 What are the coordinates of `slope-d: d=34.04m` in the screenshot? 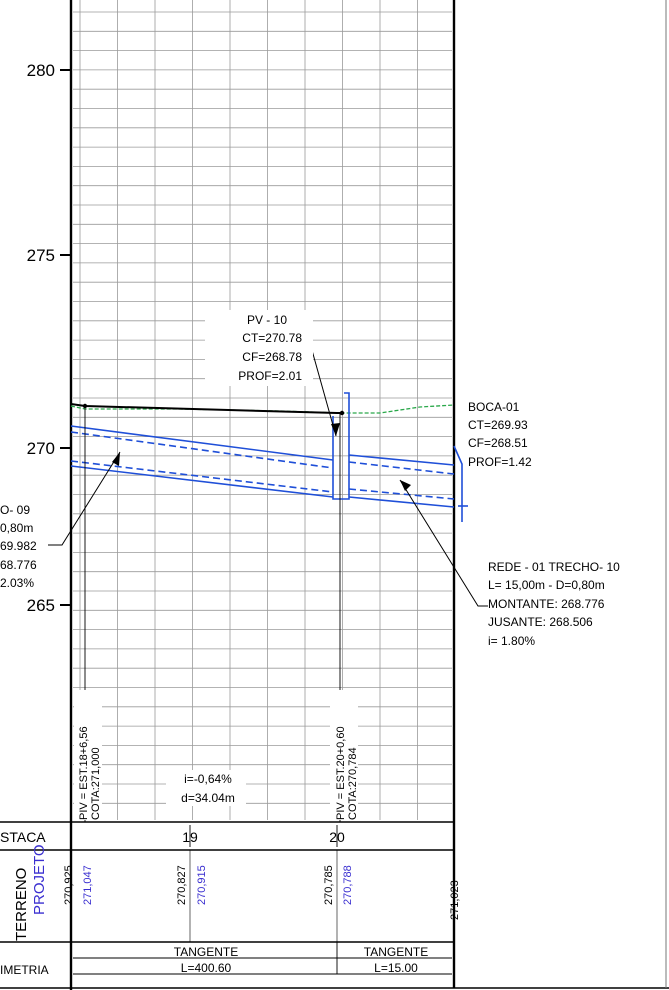 It's located at (208, 798).